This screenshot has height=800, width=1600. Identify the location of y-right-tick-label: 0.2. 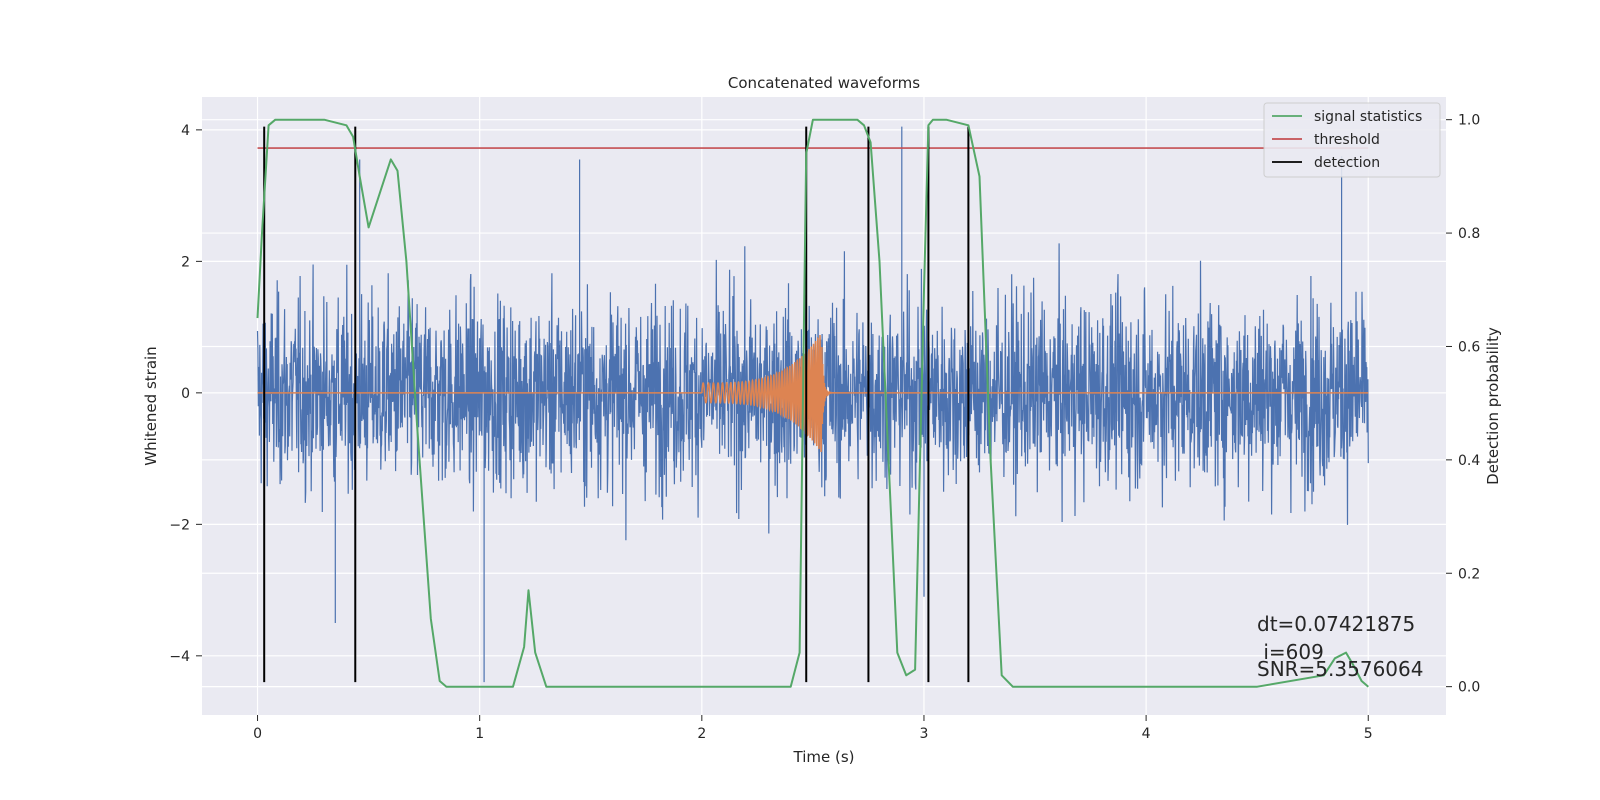
(1469, 574).